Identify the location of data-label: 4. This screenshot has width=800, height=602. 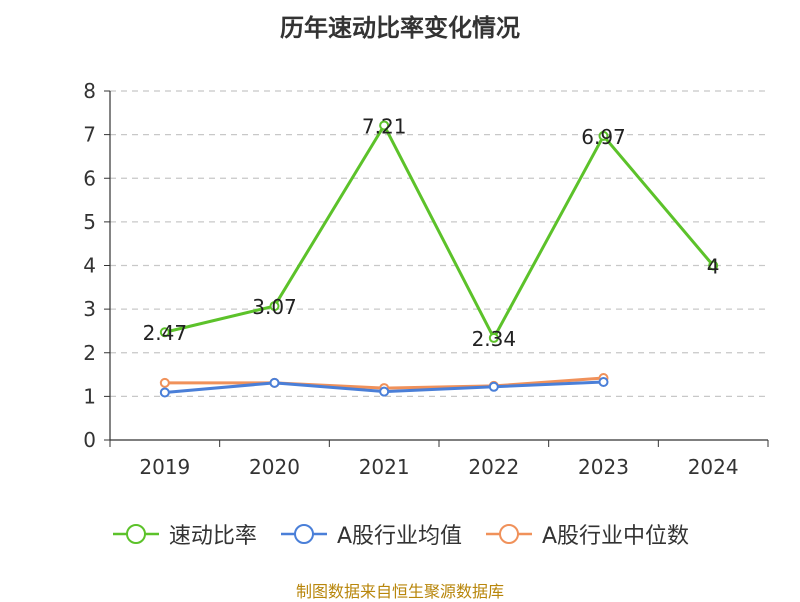
(713, 267).